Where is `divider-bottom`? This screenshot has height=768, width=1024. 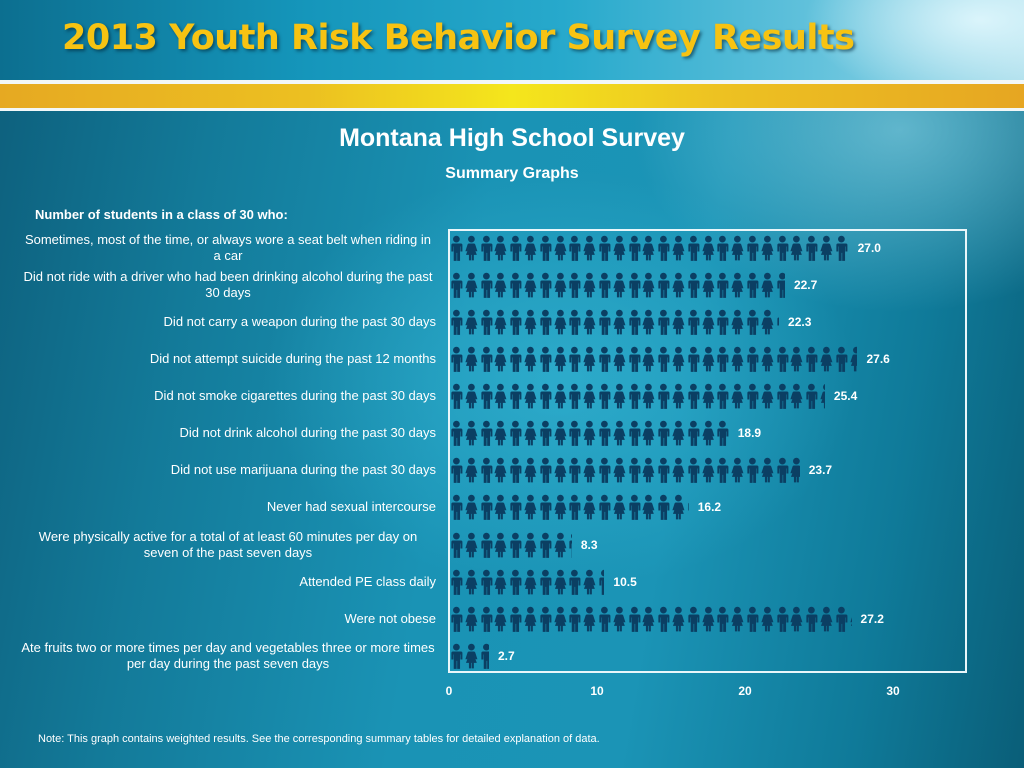 divider-bottom is located at coordinates (512, 109).